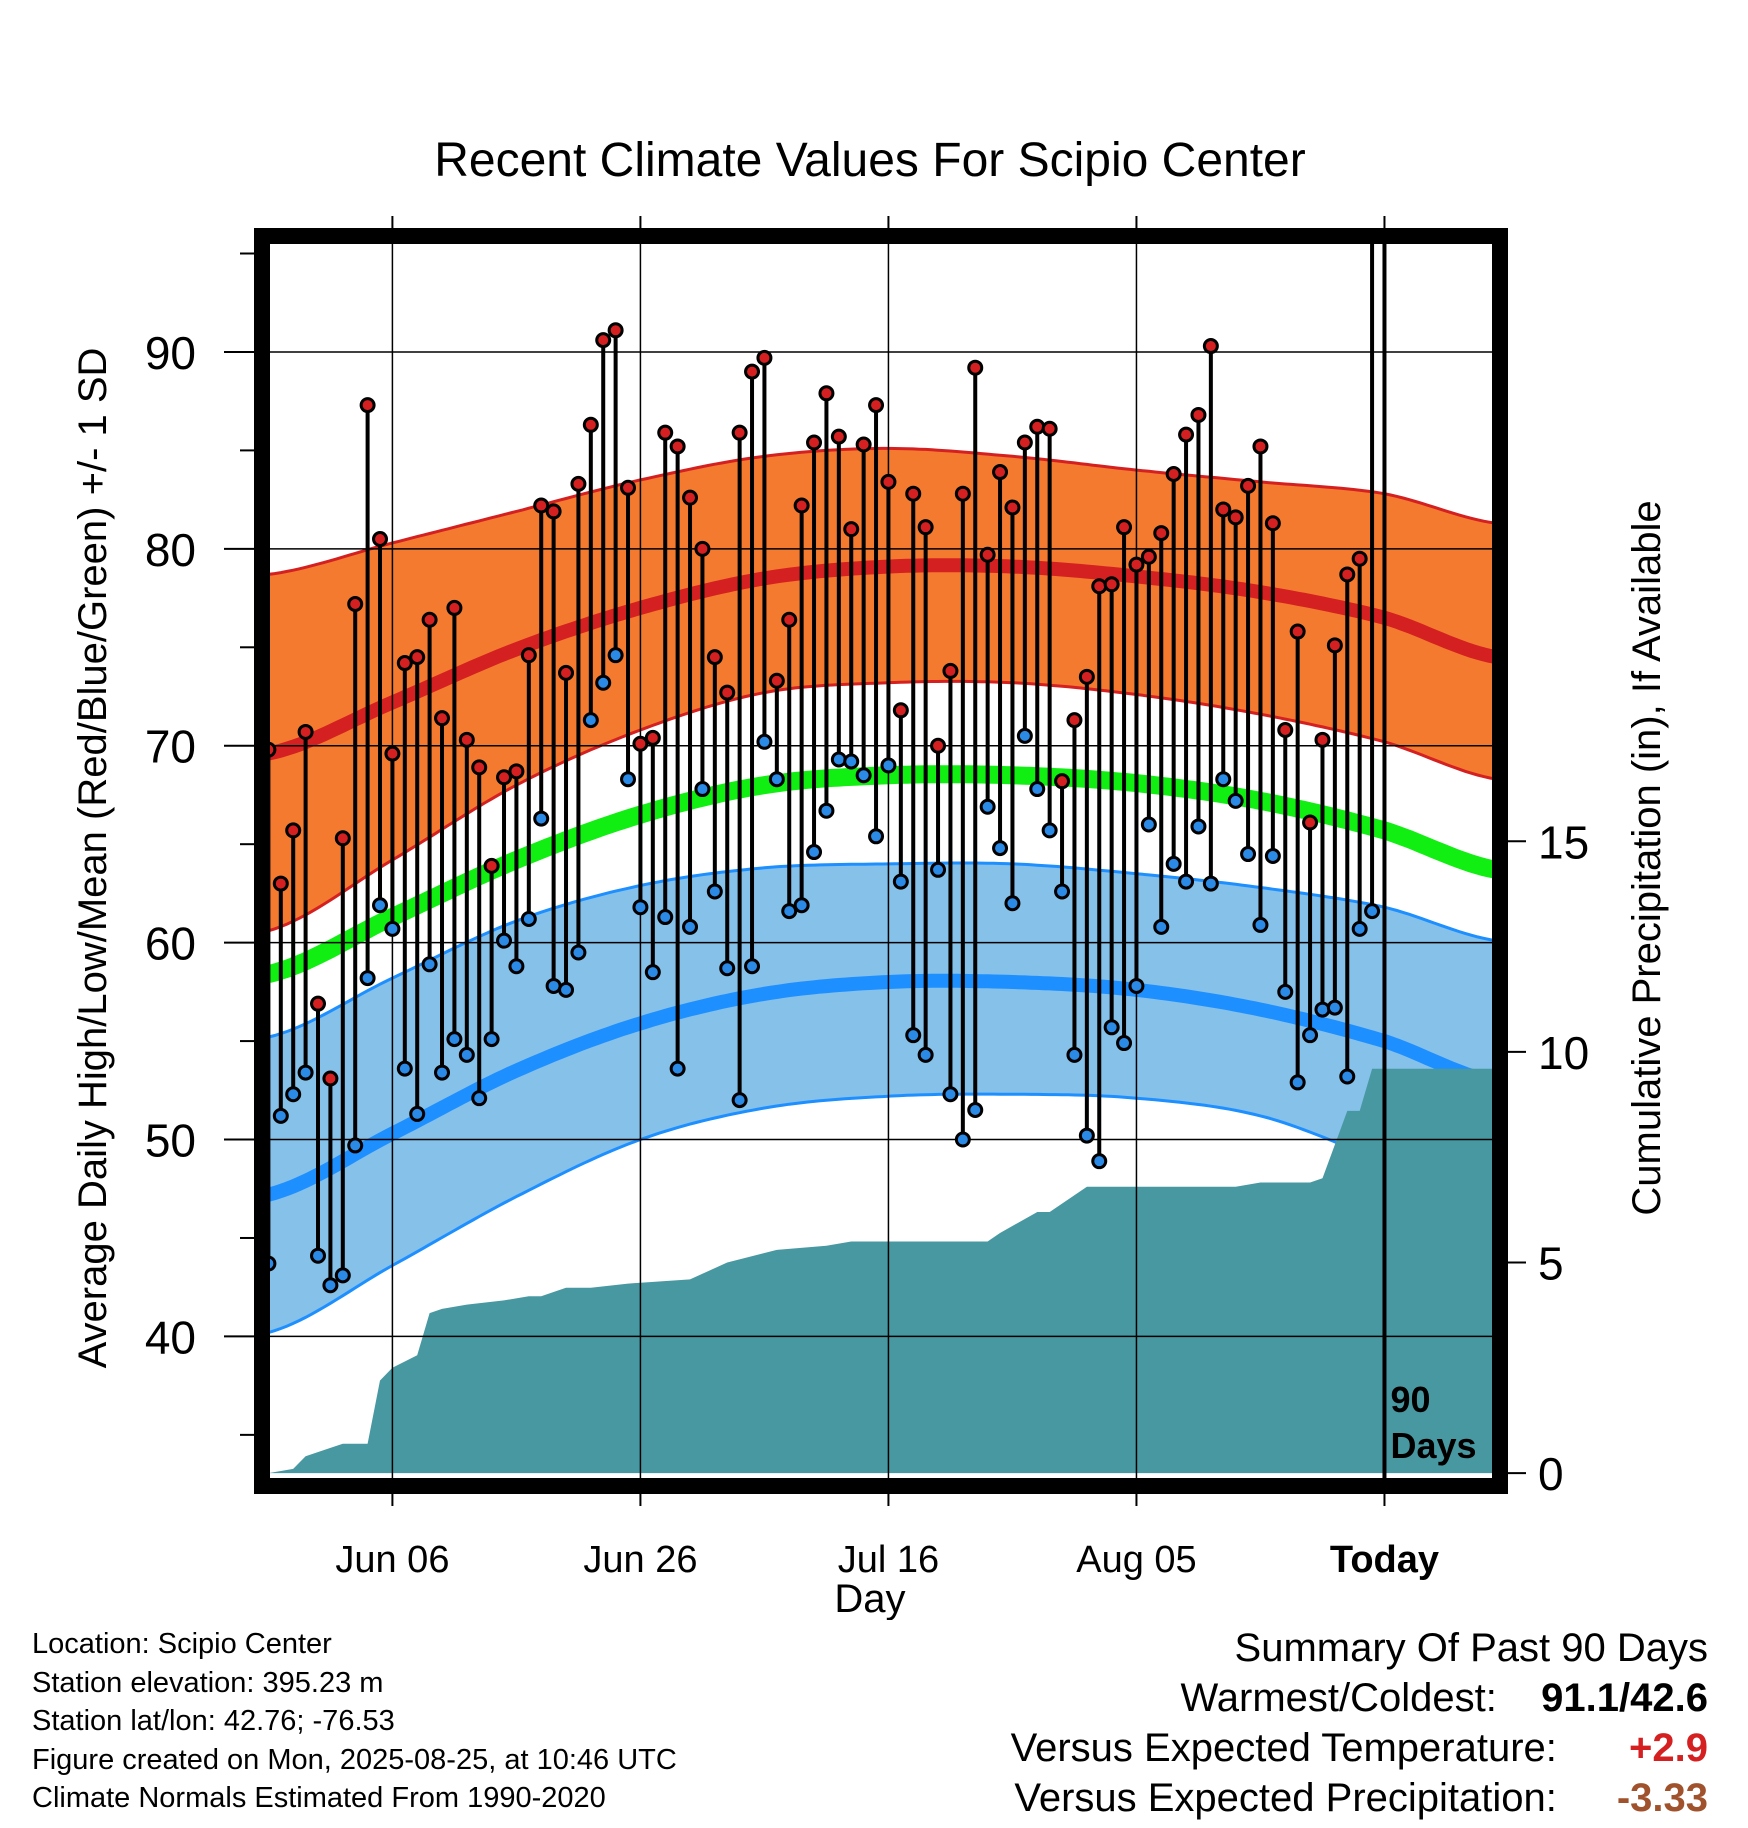  Describe the element at coordinates (208, 1682) in the screenshot. I see `elevation-text: Station elevation: 395.23 m` at that location.